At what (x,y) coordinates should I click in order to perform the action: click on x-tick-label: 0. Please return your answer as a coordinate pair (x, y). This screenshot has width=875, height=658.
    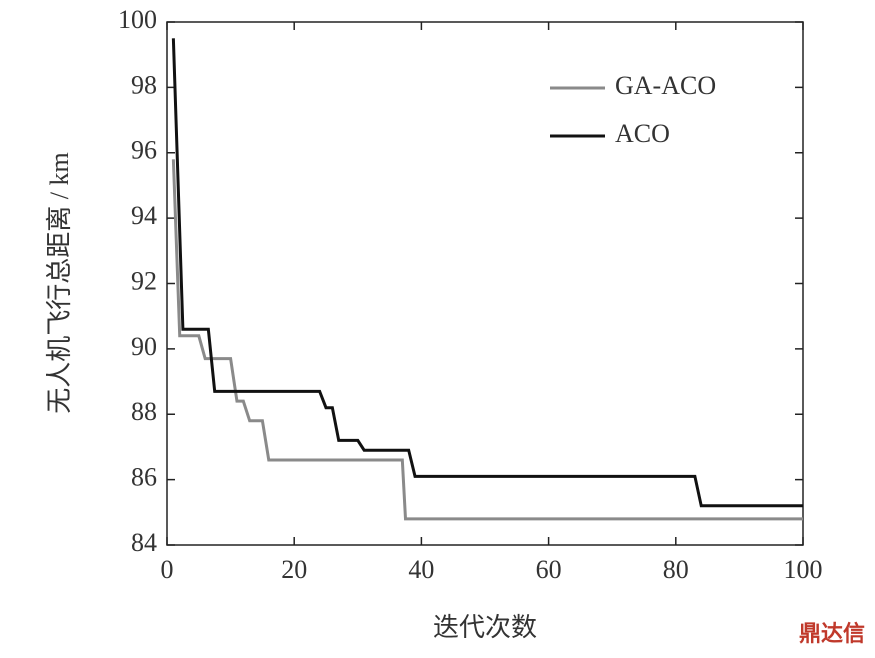
    Looking at the image, I should click on (167, 569).